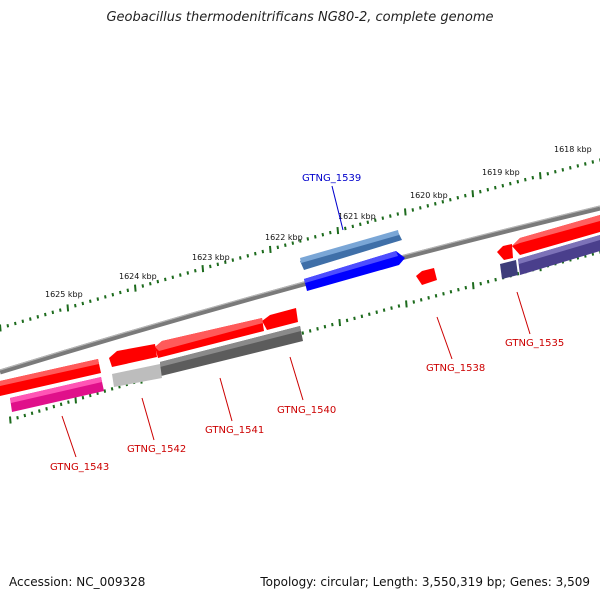 Image resolution: width=600 pixels, height=600 pixels. I want to click on scale-label: 1623 kbp, so click(211, 257).